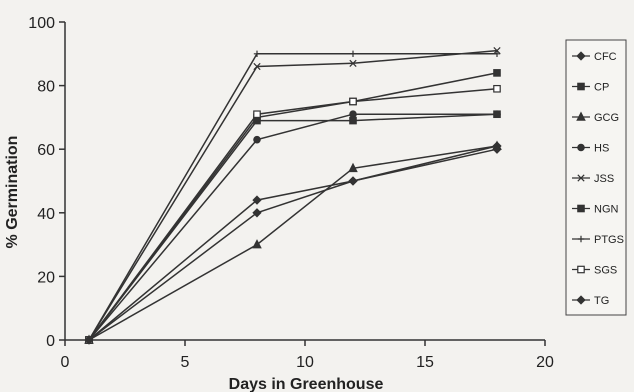 The width and height of the screenshot is (634, 392). Describe the element at coordinates (601, 149) in the screenshot. I see `legend-label: HS` at that location.